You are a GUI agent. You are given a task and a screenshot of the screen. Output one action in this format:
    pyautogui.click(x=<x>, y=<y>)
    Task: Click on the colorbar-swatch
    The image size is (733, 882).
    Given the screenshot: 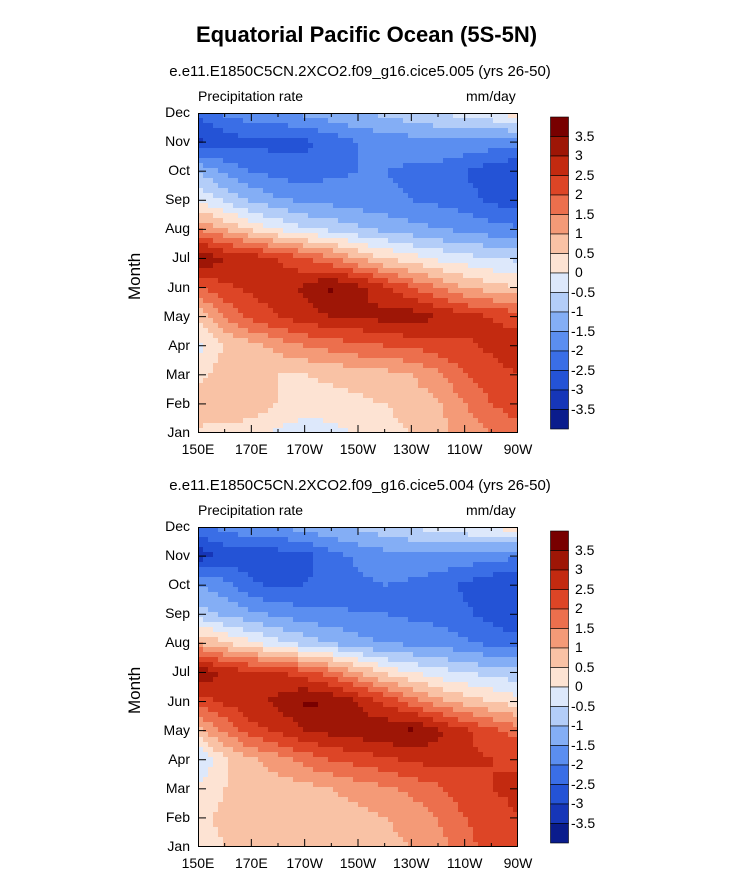 What is the action you would take?
    pyautogui.click(x=559, y=126)
    